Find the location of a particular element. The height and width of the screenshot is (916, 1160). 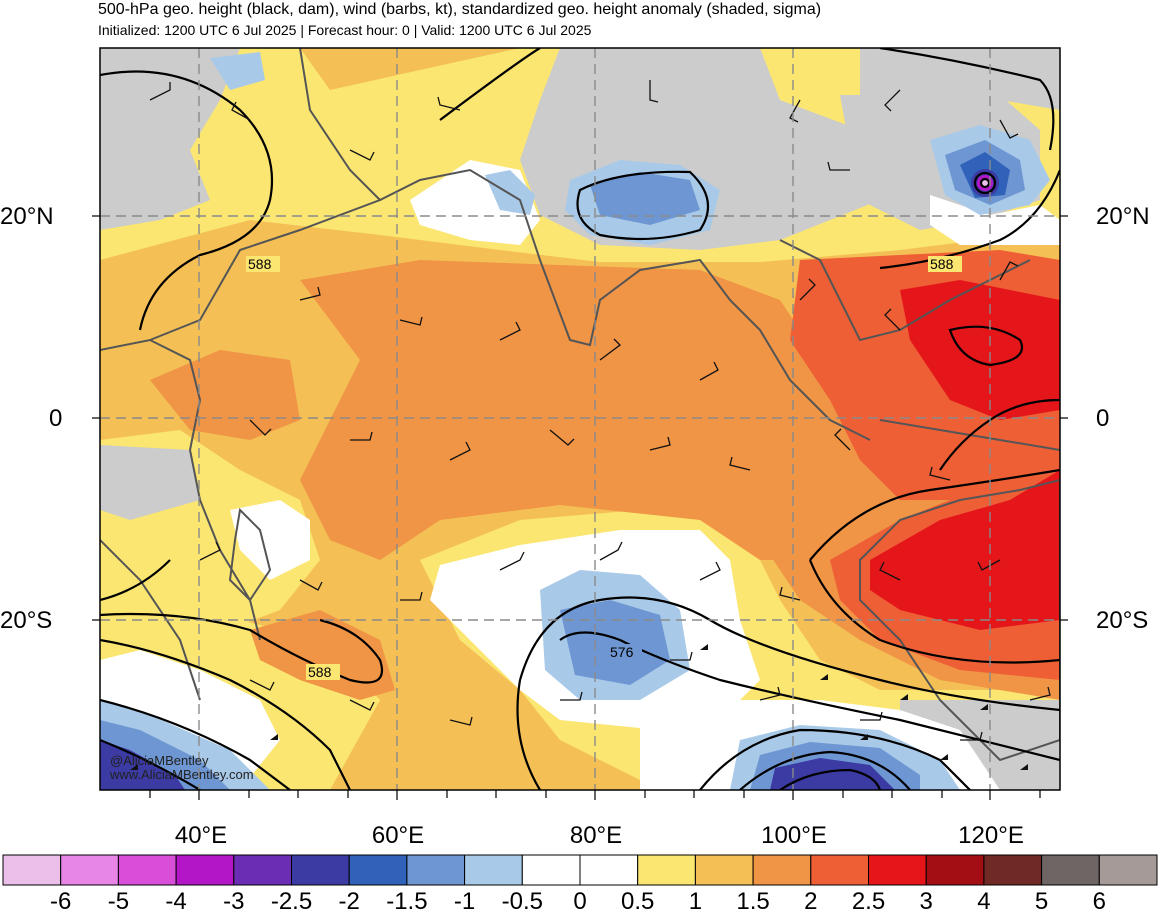

colorbar-label: -6 is located at coordinates (61, 901).